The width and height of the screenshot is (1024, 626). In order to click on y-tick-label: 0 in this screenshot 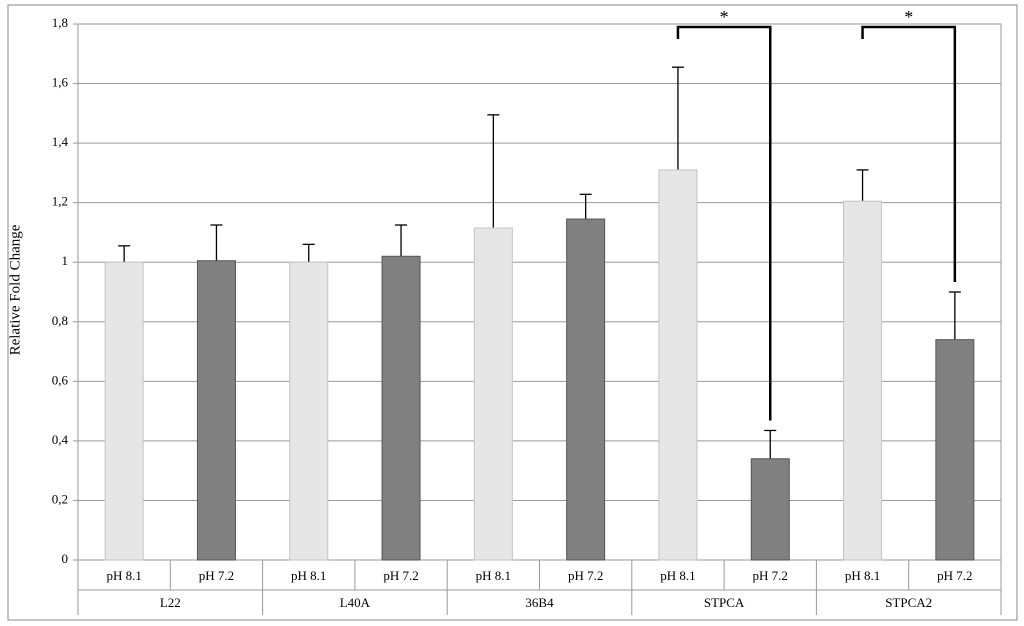, I will do `click(65, 558)`.